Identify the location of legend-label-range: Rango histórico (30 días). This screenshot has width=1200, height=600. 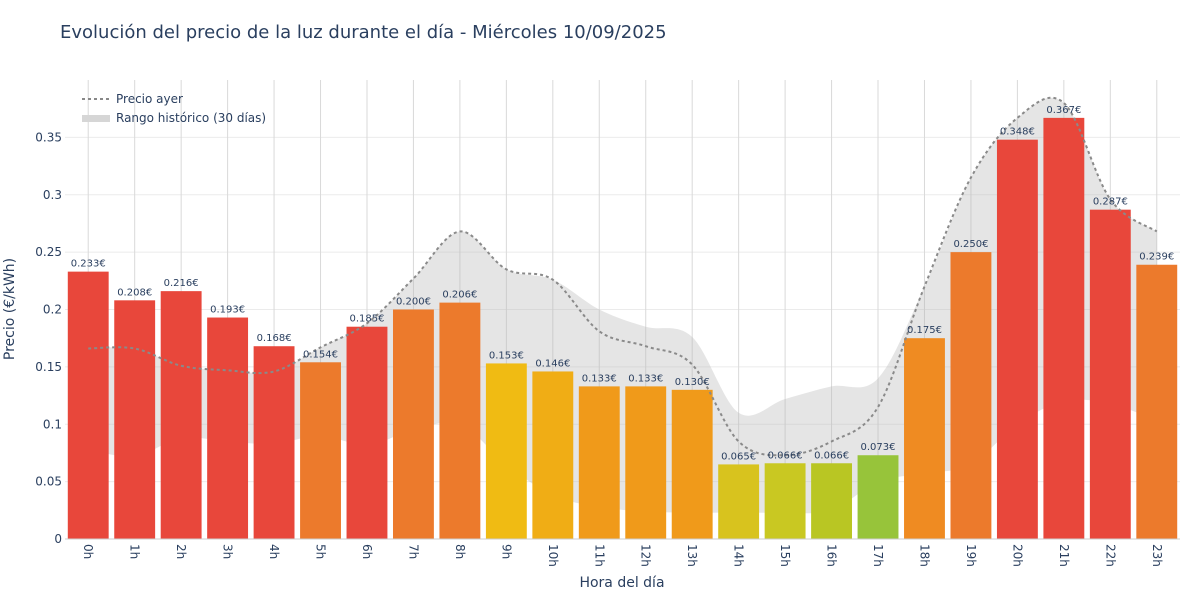
(191, 118).